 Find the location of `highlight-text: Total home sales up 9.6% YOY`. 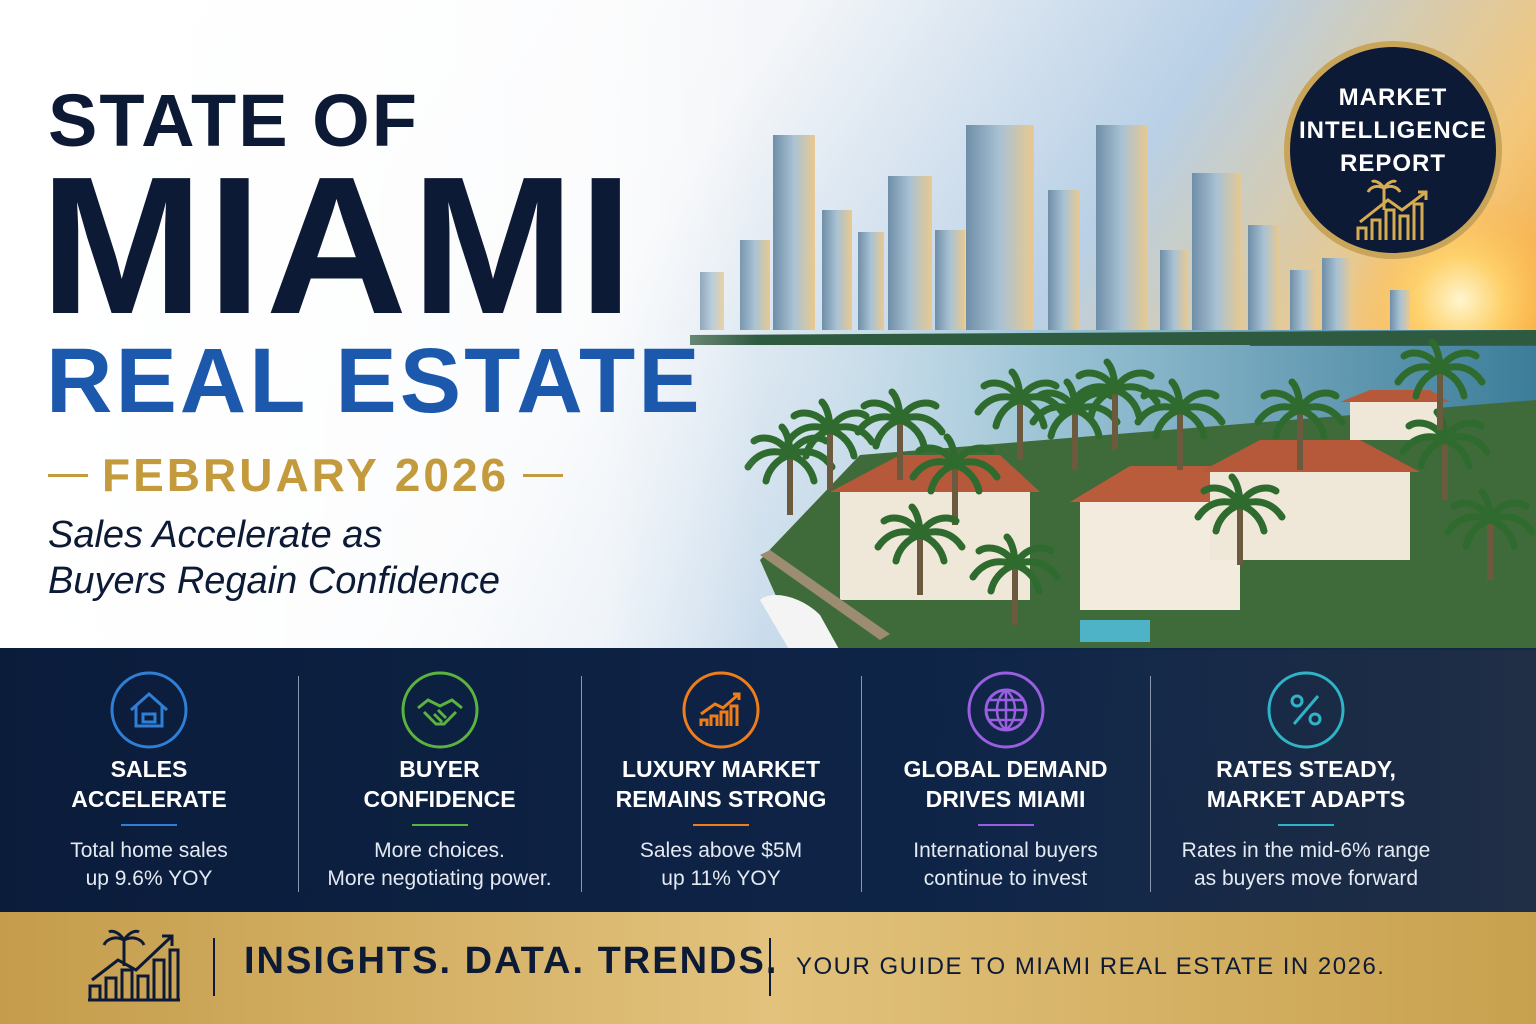

highlight-text: Total home sales up 9.6% YOY is located at coordinates (149, 865).